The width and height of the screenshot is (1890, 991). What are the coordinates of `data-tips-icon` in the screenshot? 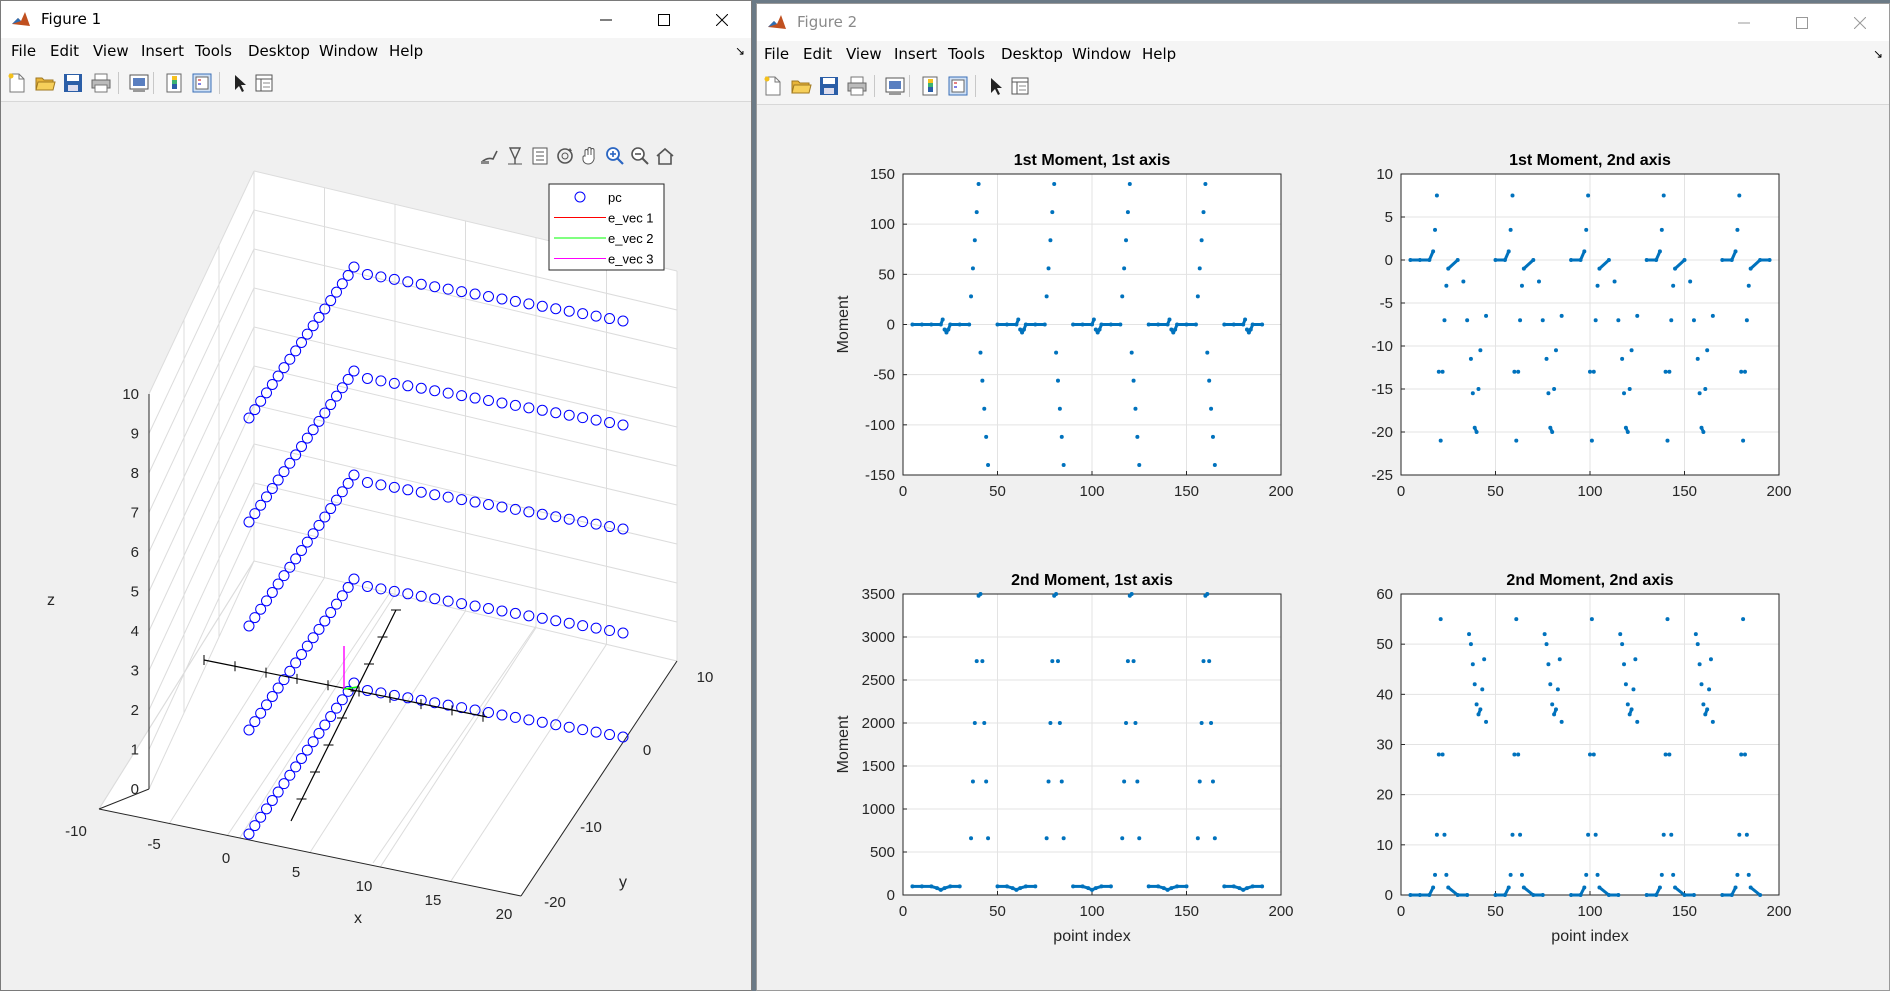 It's located at (515, 156).